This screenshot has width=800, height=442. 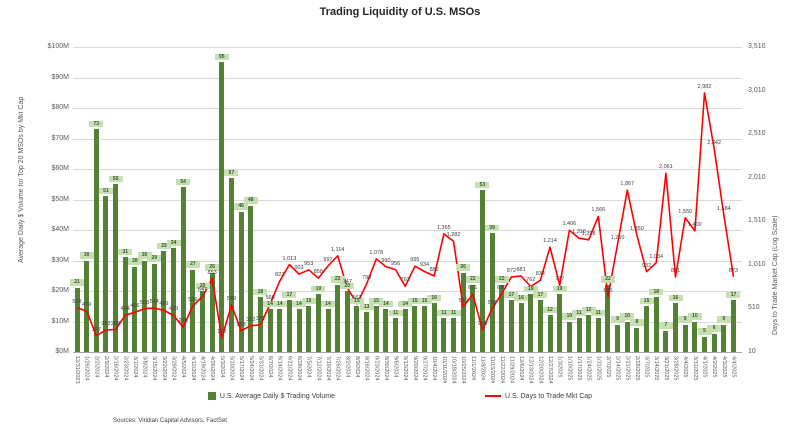 I want to click on x-axis-tick: 10/18/2024, so click(x=453, y=370).